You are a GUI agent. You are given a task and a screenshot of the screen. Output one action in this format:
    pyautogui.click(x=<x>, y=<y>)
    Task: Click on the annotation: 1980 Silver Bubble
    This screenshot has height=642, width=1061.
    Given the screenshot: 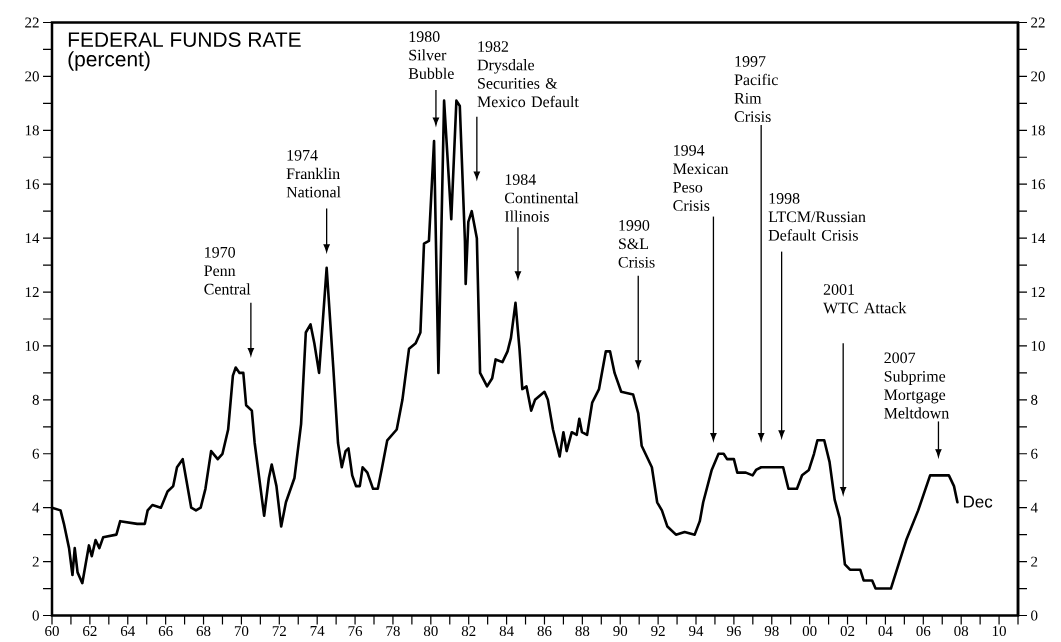 What is the action you would take?
    pyautogui.click(x=431, y=55)
    